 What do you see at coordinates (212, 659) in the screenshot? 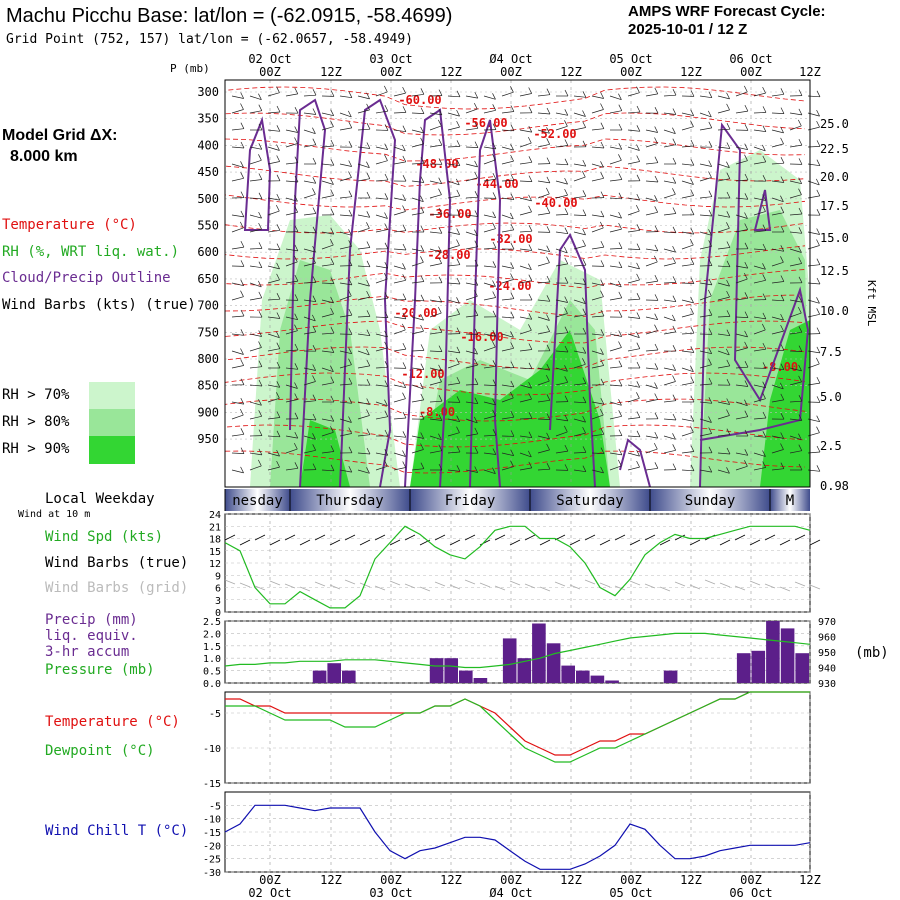
I see `precip-panel-ytick: 1.0` at bounding box center [212, 659].